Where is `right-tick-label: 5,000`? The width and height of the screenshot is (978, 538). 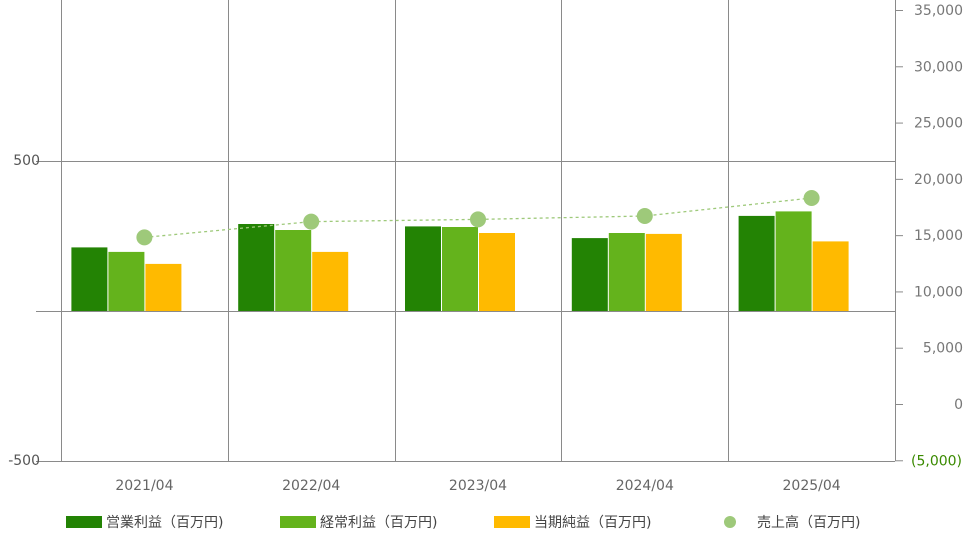
right-tick-label: 5,000 is located at coordinates (943, 349).